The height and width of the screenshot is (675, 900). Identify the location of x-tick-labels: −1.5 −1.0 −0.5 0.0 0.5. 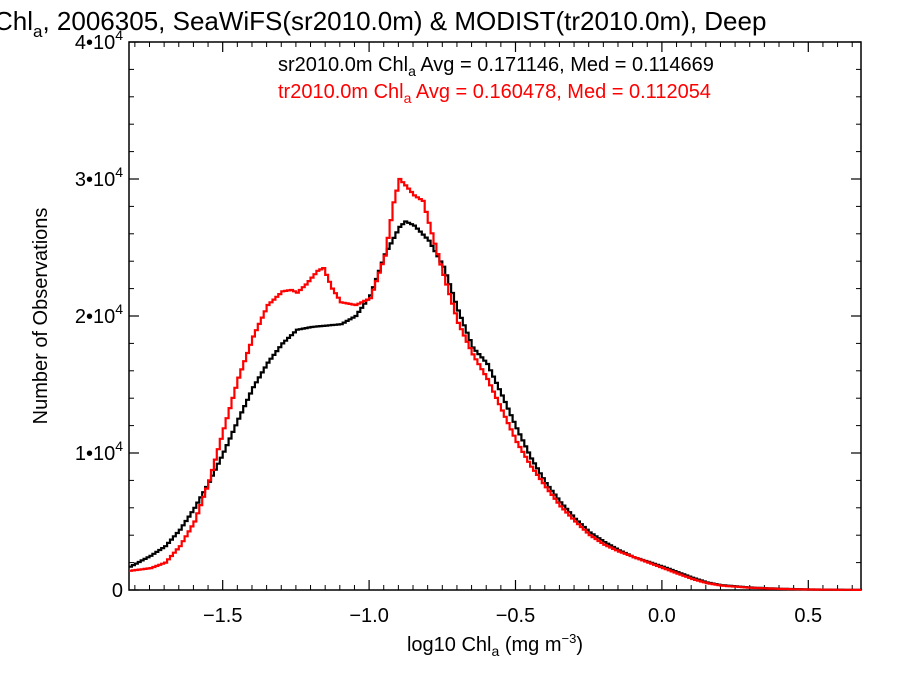
(512, 616).